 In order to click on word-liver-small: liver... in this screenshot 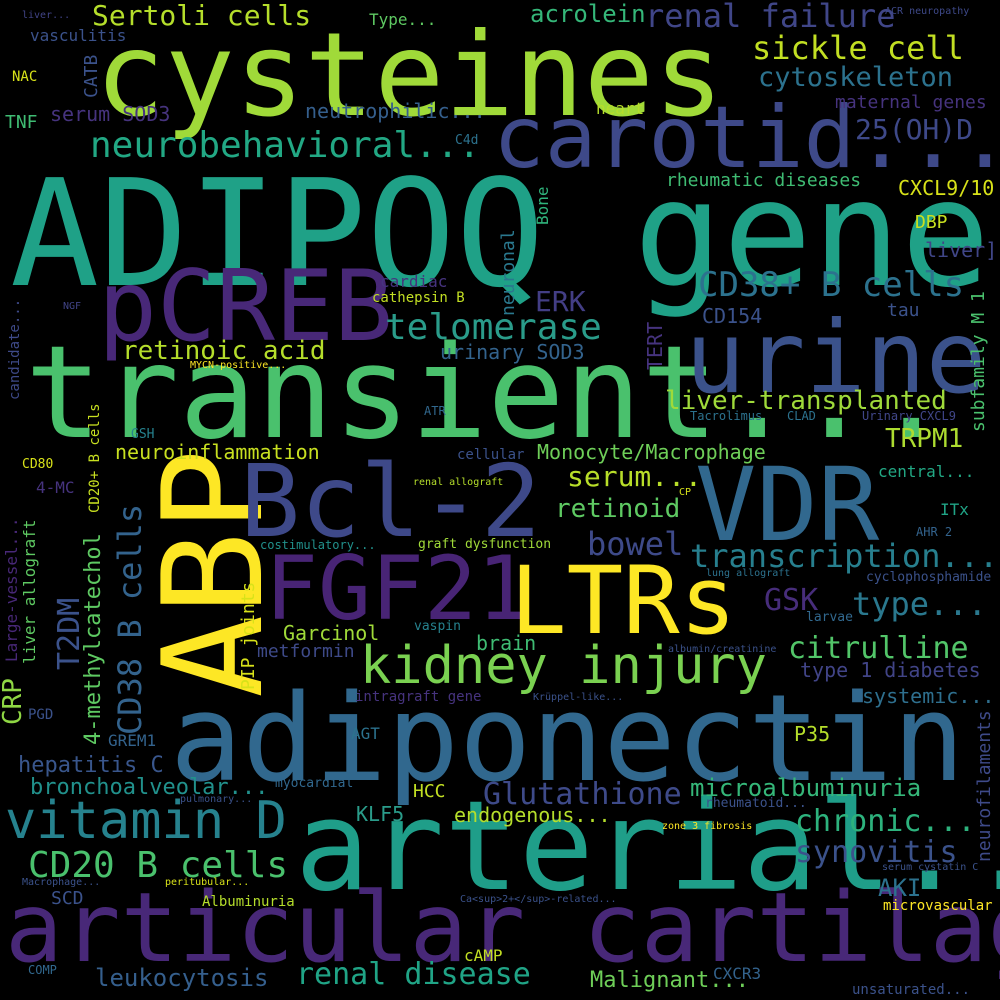, I will do `click(46, 15)`.